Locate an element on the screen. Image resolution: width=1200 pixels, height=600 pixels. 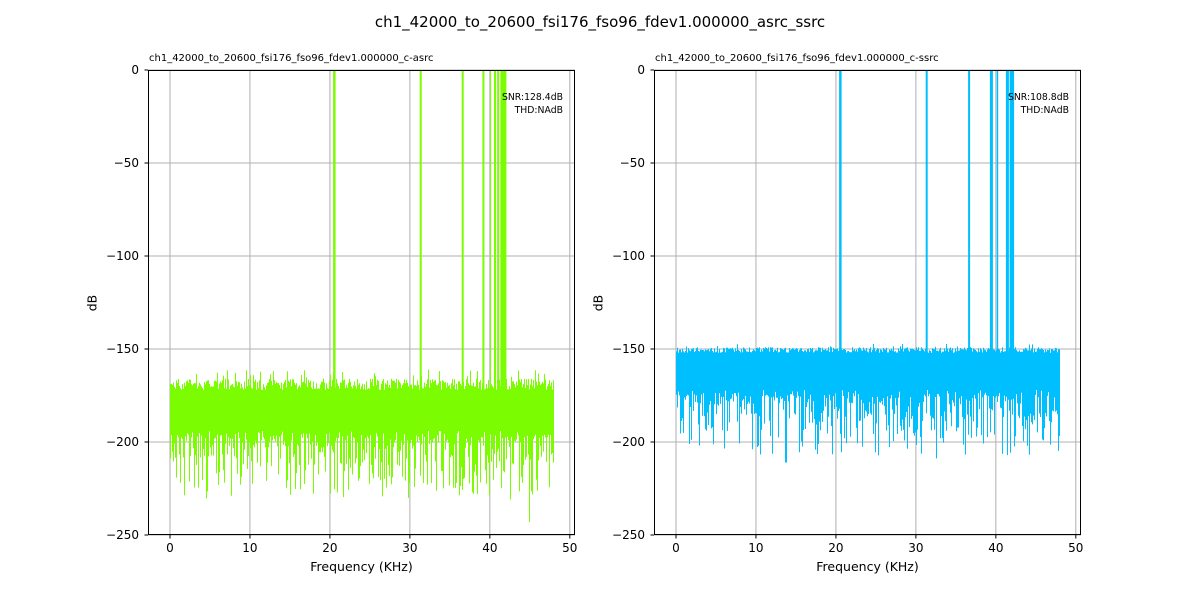
snr-thd-annotation: SNR:128.4dB THD:NAdB is located at coordinates (532, 104).